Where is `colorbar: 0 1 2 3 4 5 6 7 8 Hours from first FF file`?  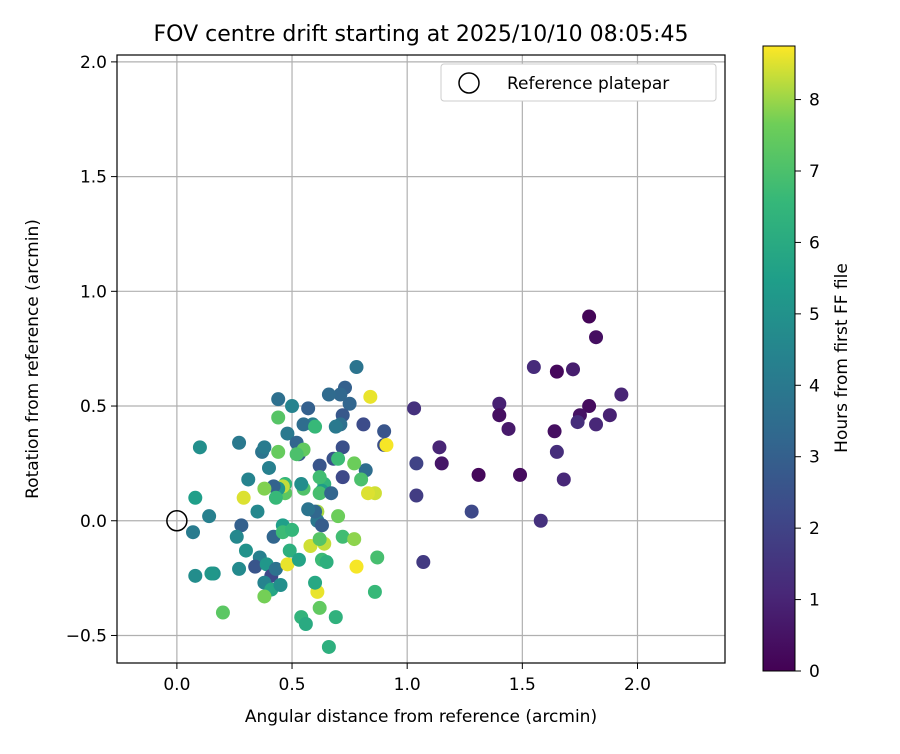
colorbar: 0 1 2 3 4 5 6 7 8 Hours from first FF file is located at coordinates (807, 363).